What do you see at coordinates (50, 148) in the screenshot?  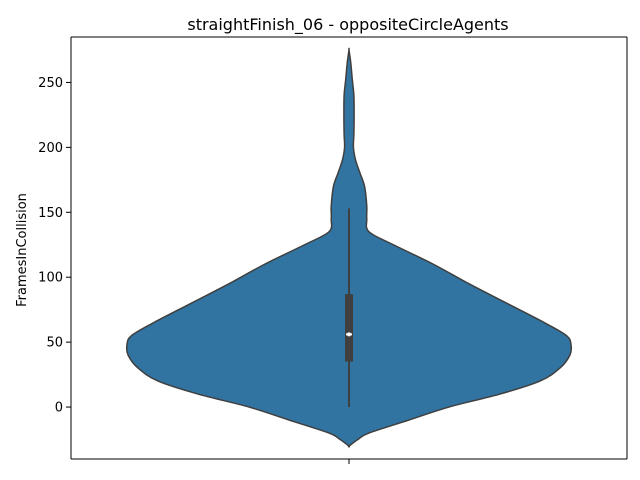 I see `y-tick-label: 200` at bounding box center [50, 148].